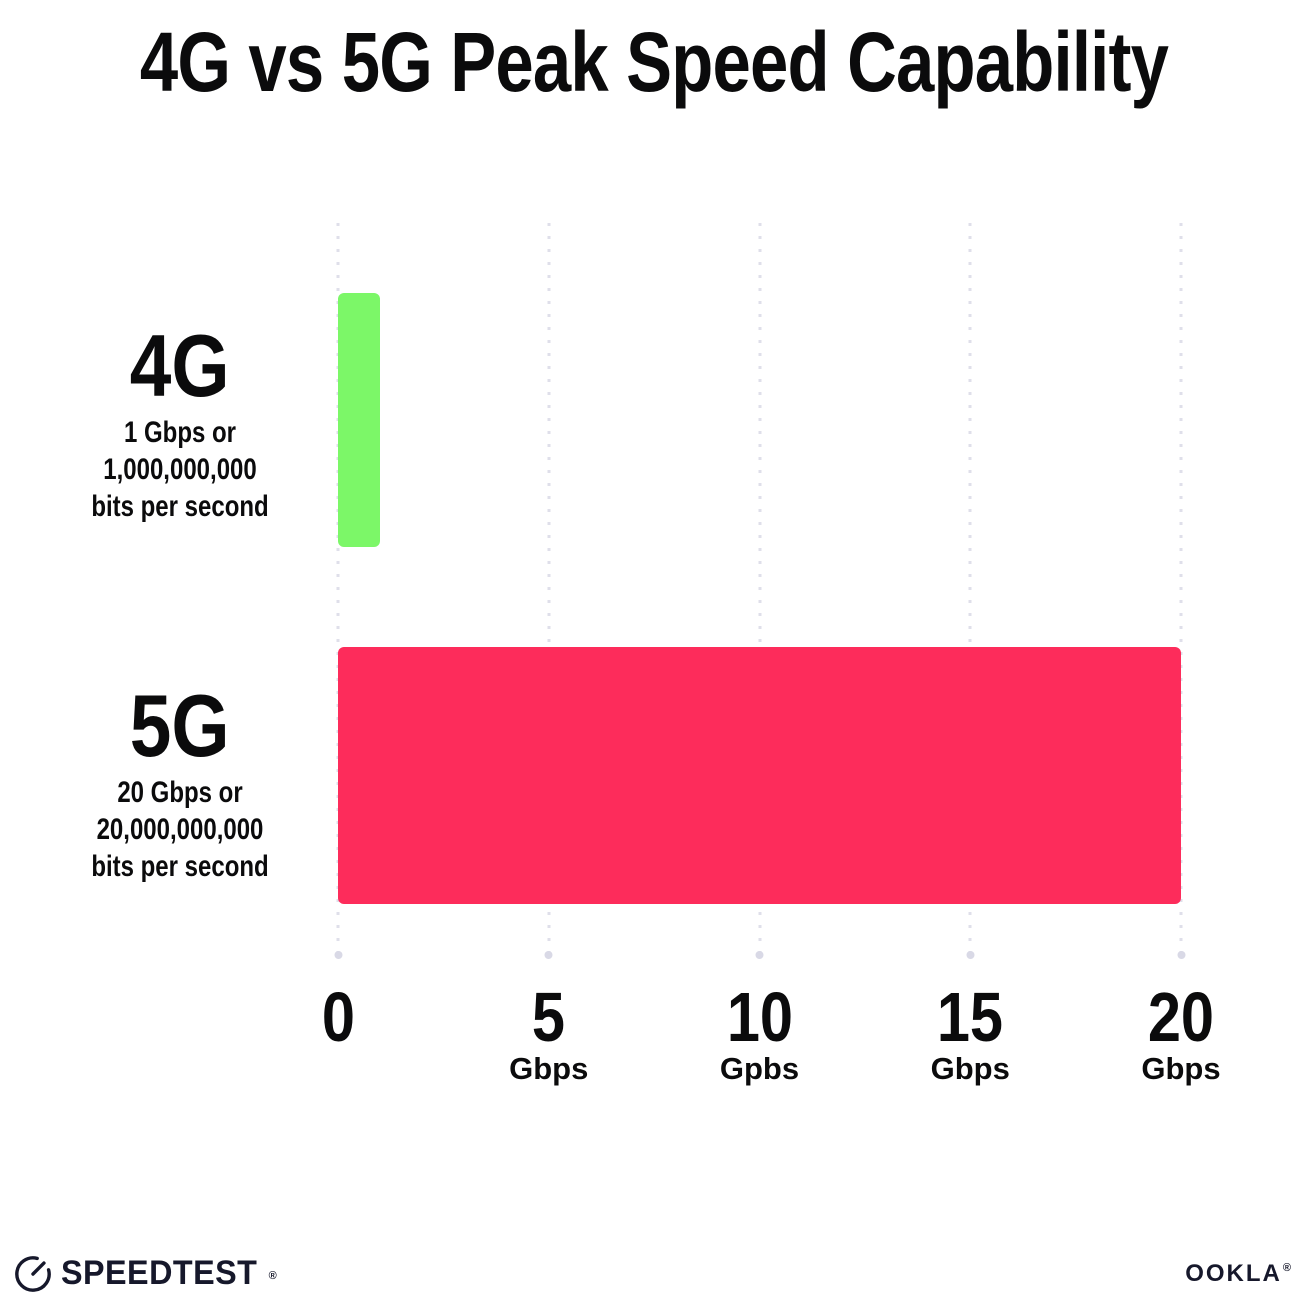  What do you see at coordinates (180, 469) in the screenshot?
I see `category-sublabel-4g: 1 Gbps or 1,000,000,000 bits per second` at bounding box center [180, 469].